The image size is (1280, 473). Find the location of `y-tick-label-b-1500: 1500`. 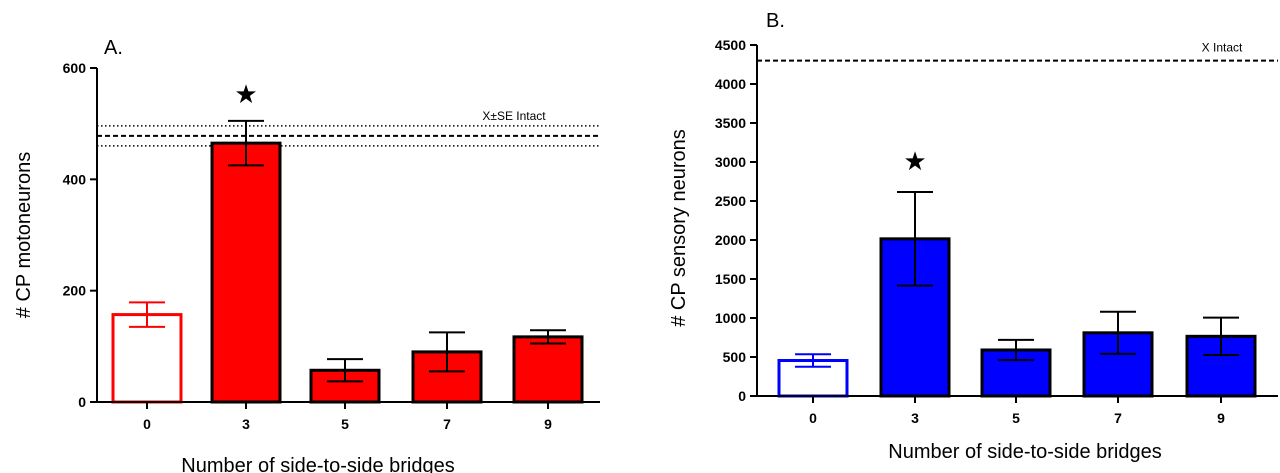

y-tick-label-b-1500: 1500 is located at coordinates (730, 279).